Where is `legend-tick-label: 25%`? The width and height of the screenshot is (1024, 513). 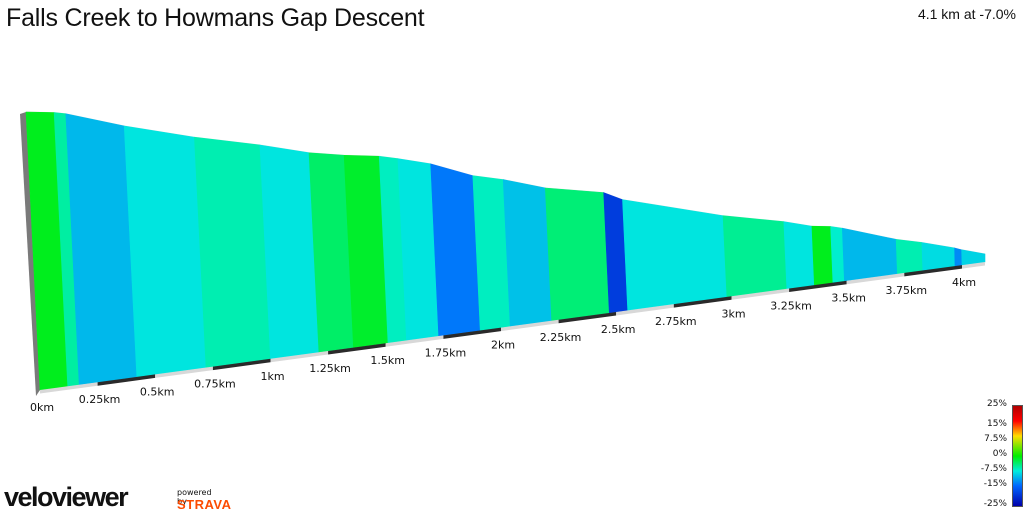 legend-tick-label: 25% is located at coordinates (996, 404).